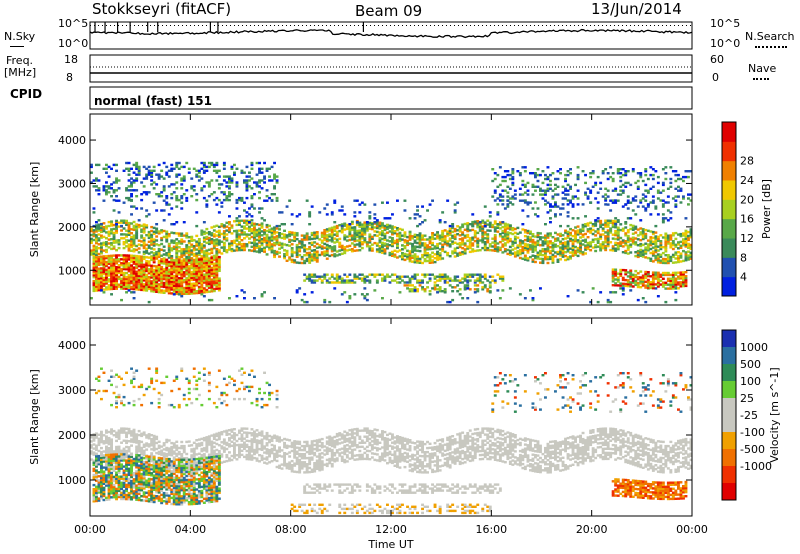  Describe the element at coordinates (633, 226) in the screenshot. I see `power-cell-2082` at that location.